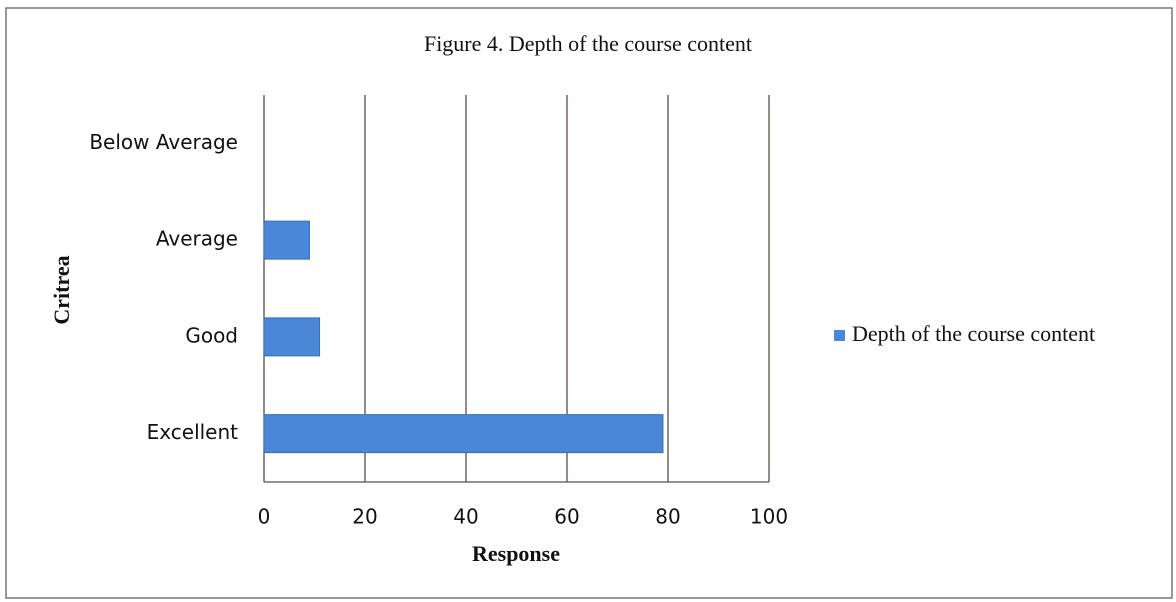 This screenshot has height=602, width=1176. I want to click on y-tick-label: Below Average, so click(163, 142).